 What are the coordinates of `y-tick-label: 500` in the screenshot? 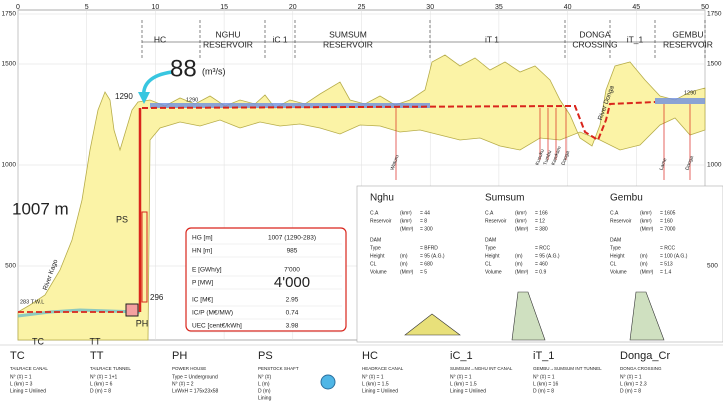 It's located at (712, 266).